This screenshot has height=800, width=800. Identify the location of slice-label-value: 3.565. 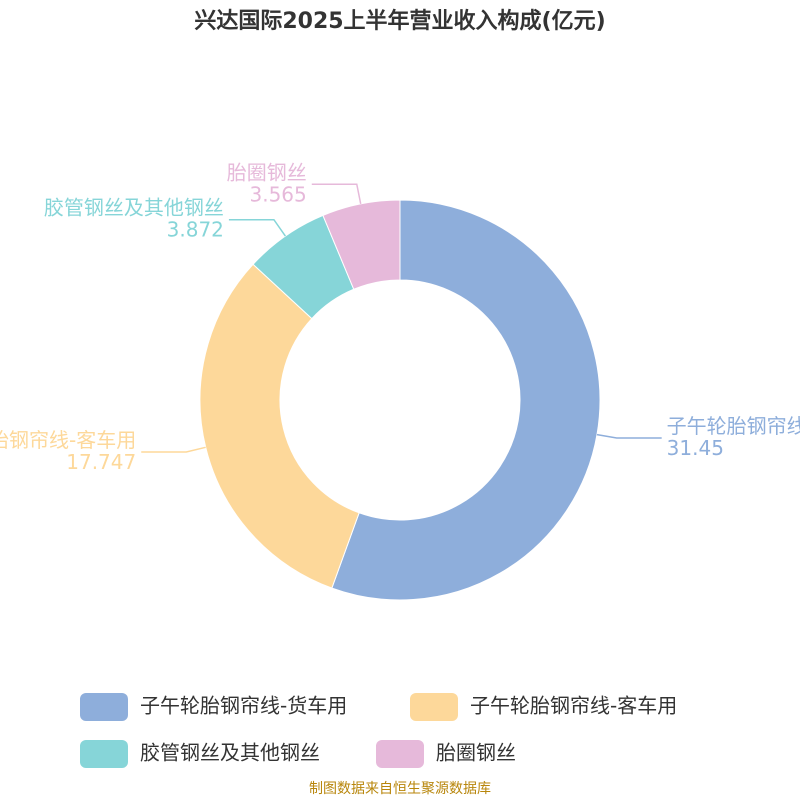
(278, 194).